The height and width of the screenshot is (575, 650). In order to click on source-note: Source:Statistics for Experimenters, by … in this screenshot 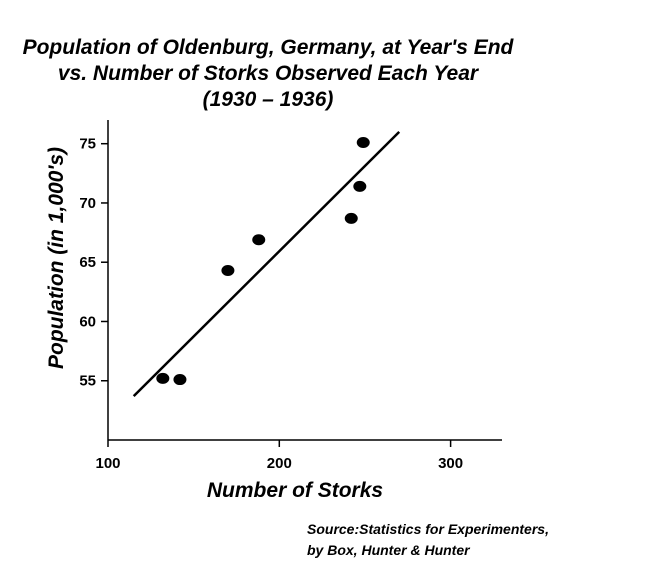, I will do `click(428, 539)`.